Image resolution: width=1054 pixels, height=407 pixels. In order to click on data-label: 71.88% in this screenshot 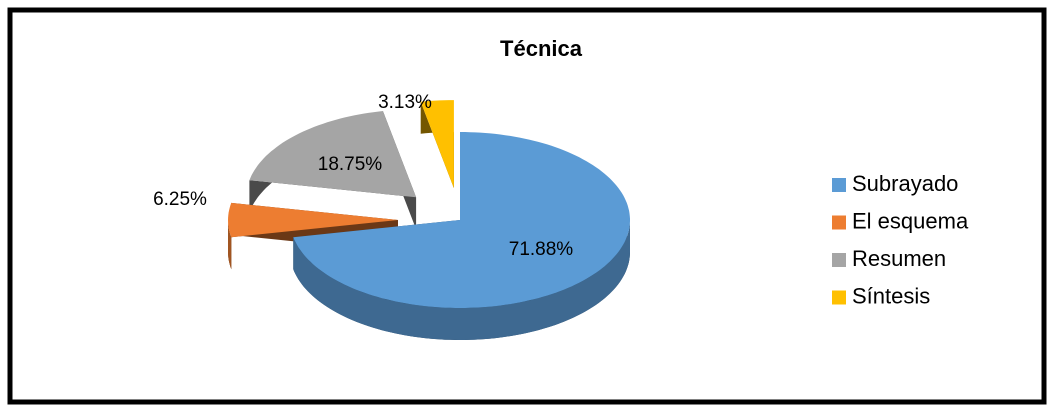, I will do `click(541, 249)`.